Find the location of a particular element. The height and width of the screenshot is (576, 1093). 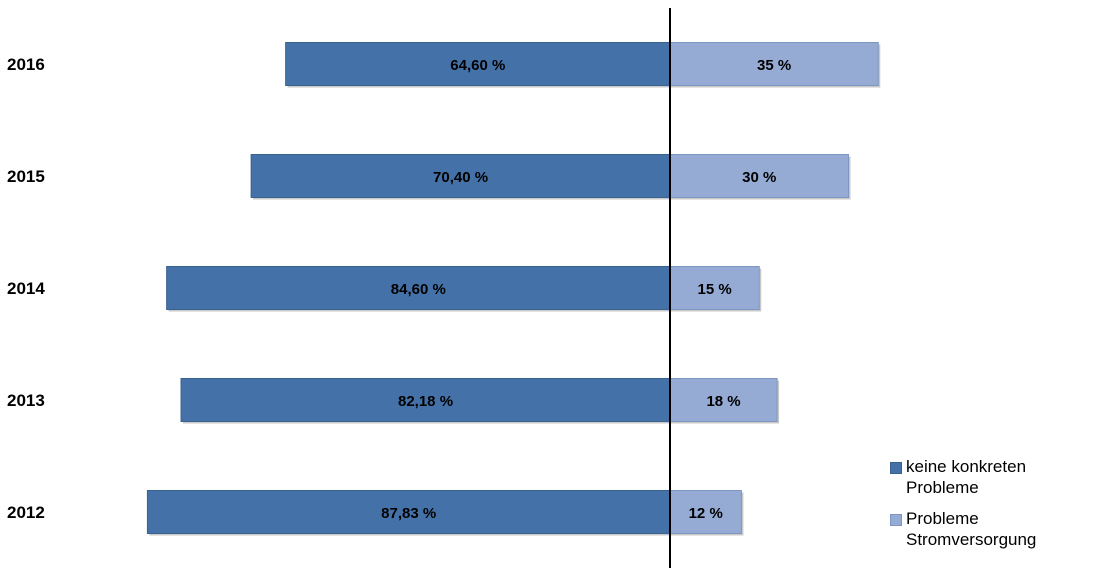

data-label-probleme-stromversorgung-2013: 18 % is located at coordinates (723, 401).